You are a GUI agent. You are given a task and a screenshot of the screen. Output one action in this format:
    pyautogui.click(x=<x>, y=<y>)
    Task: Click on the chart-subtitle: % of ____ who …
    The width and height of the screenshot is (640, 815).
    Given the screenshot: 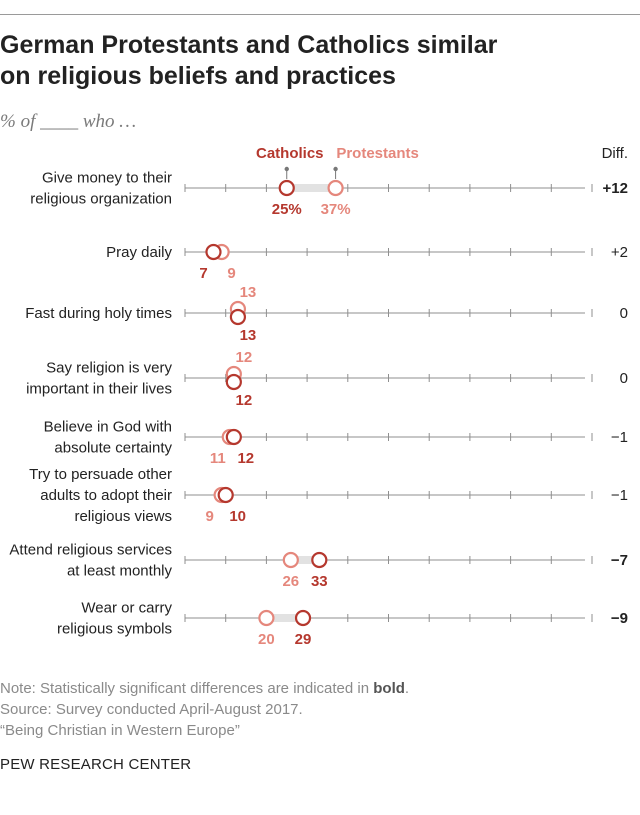 What is the action you would take?
    pyautogui.click(x=68, y=121)
    